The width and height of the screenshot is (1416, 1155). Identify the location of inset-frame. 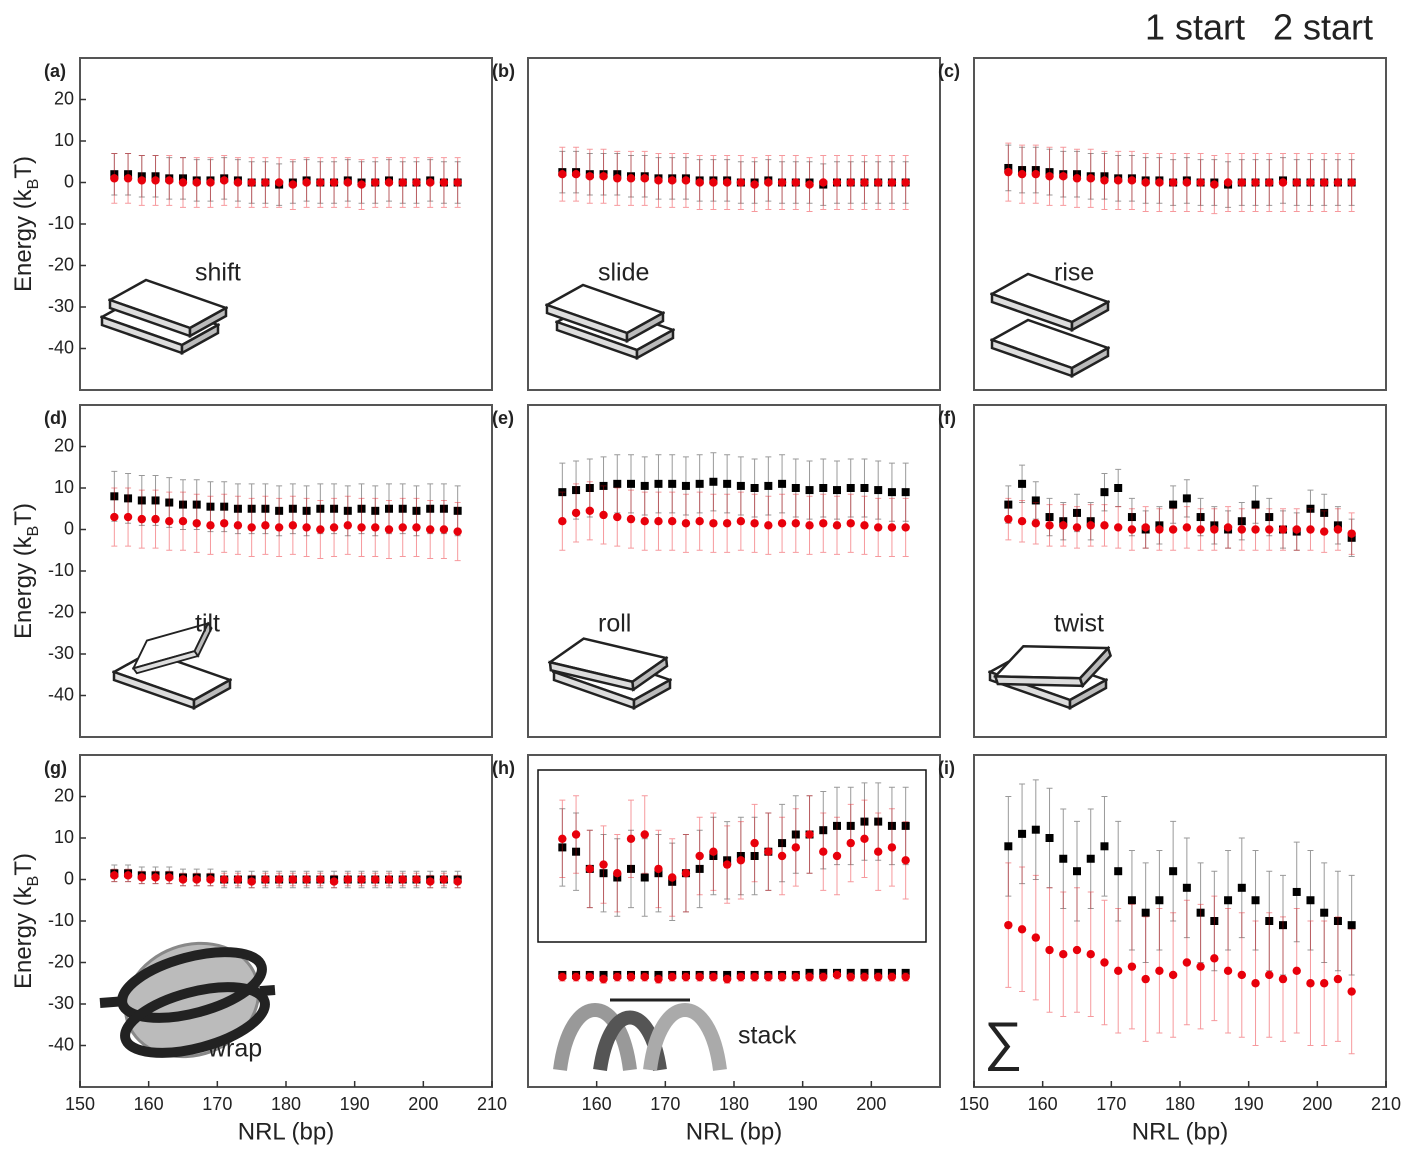
(732, 856).